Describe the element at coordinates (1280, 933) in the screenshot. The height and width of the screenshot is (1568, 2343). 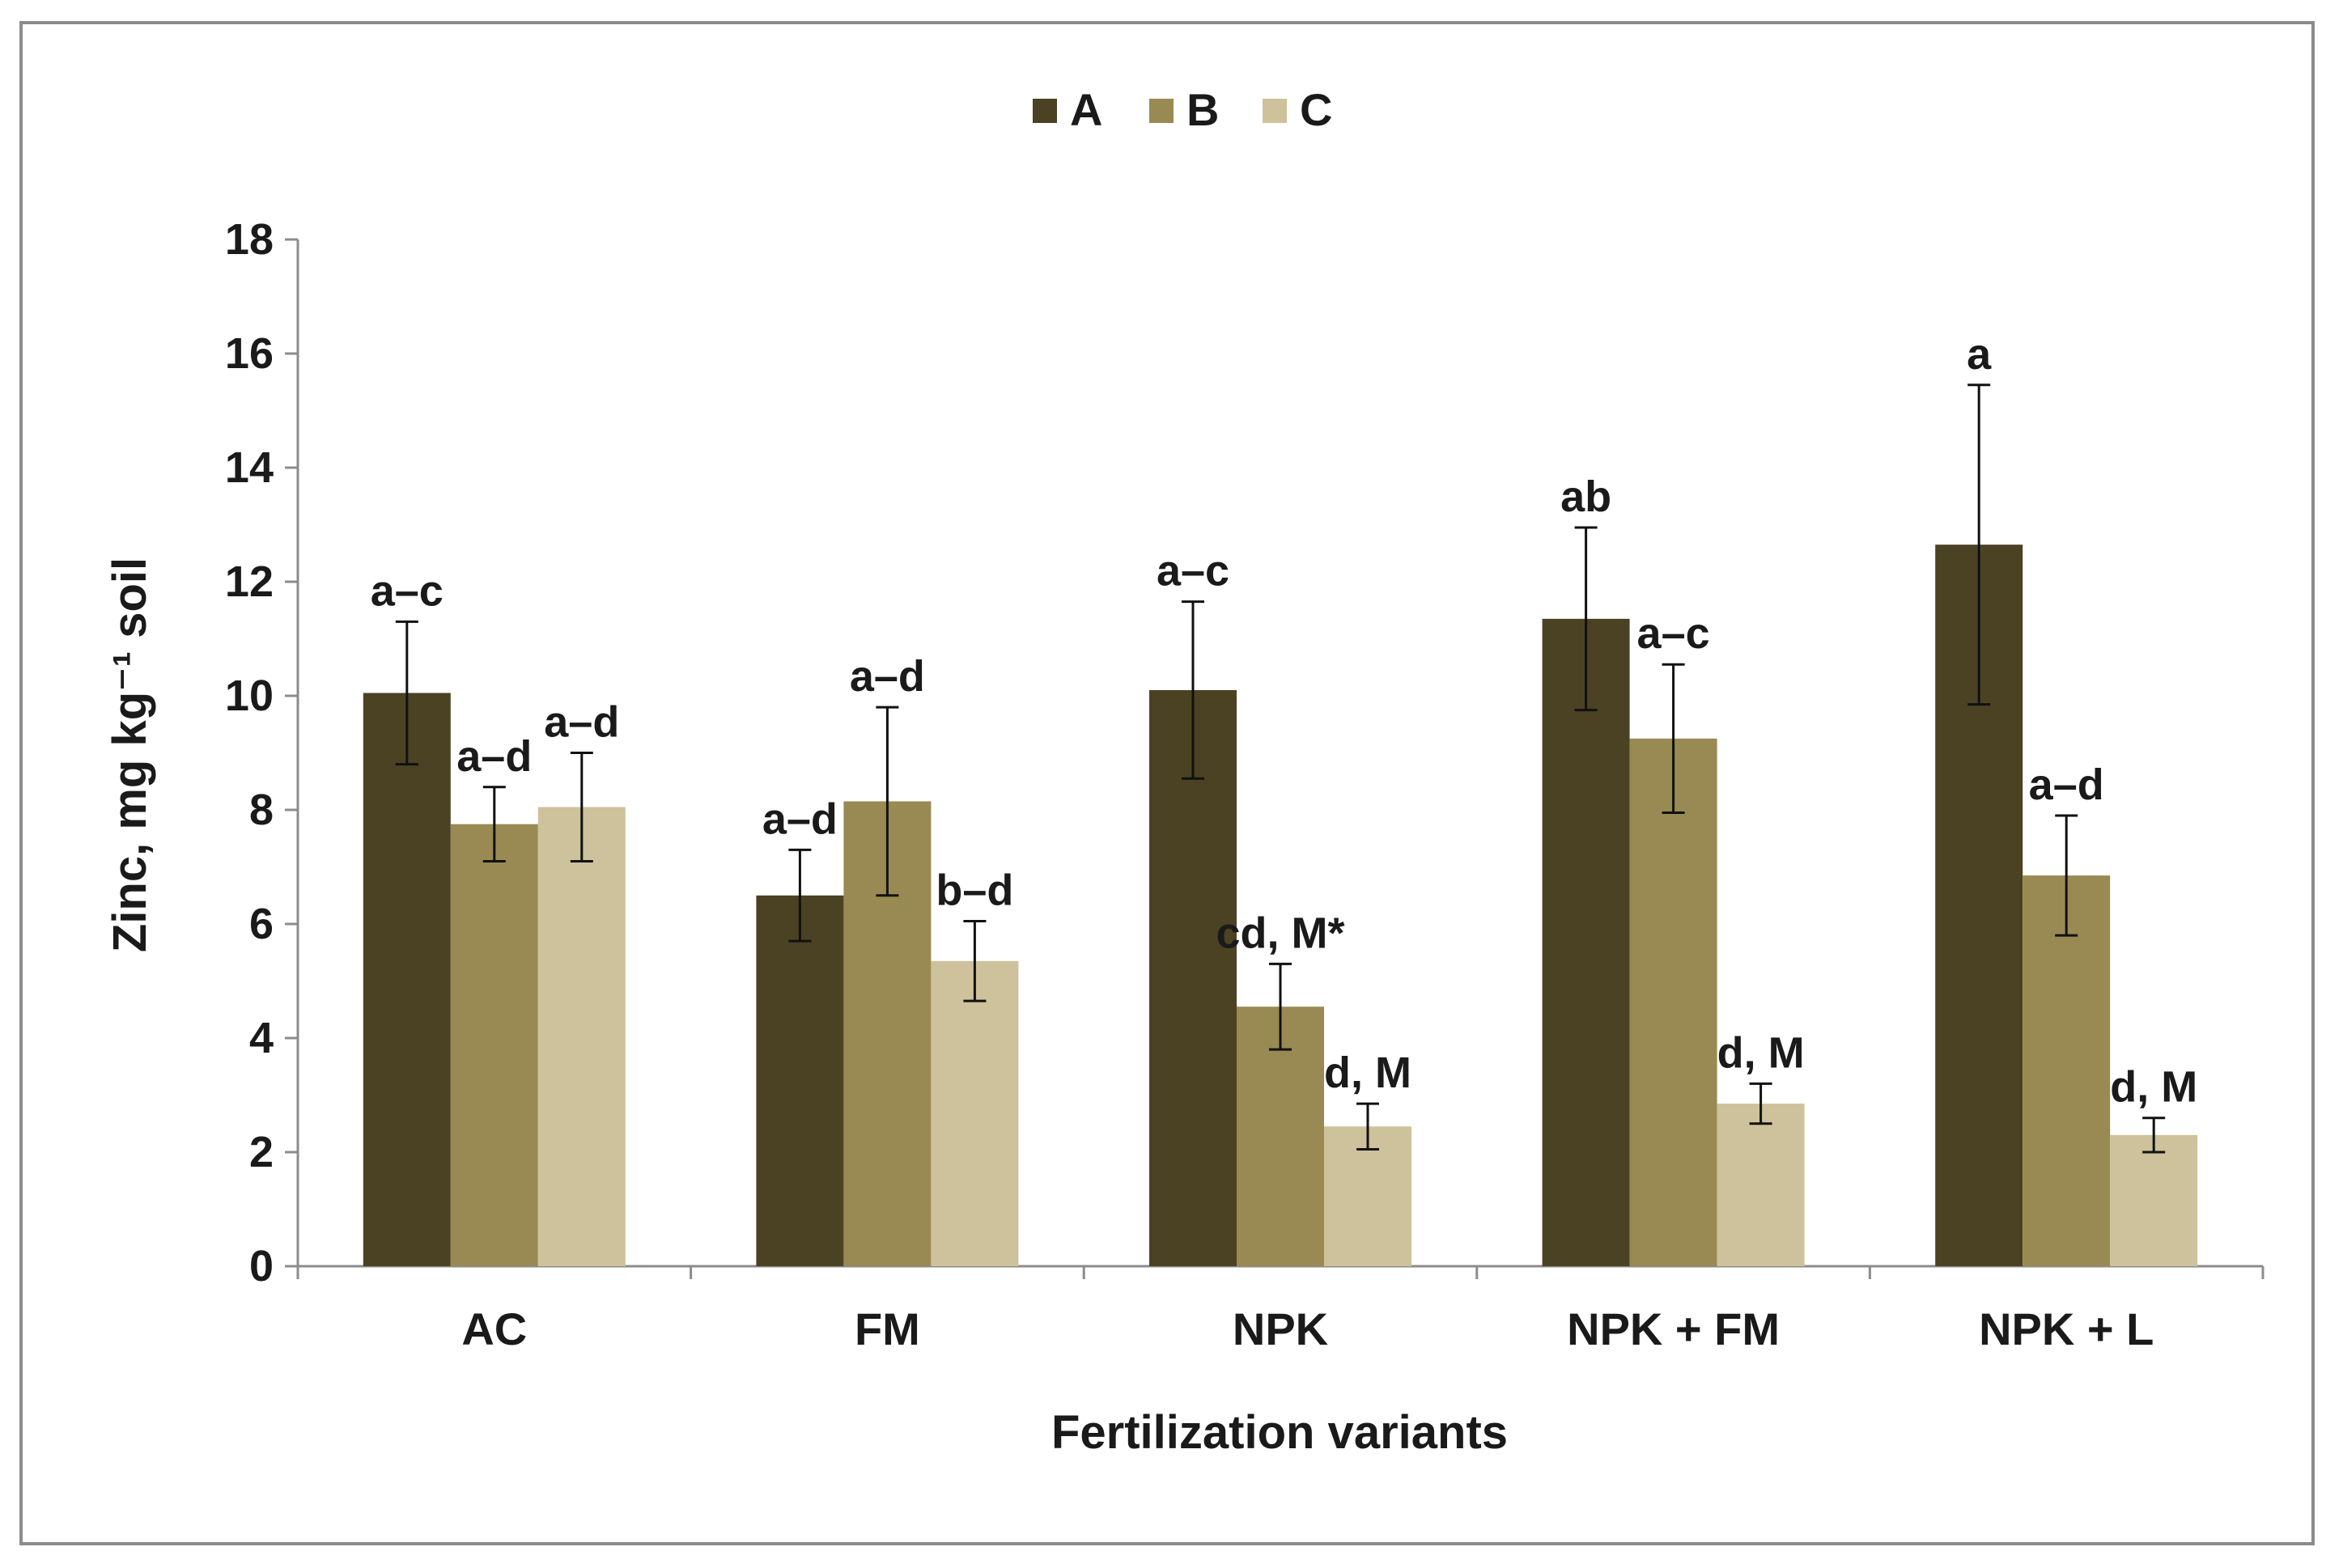
I see `data-annotation: cd, M*` at that location.